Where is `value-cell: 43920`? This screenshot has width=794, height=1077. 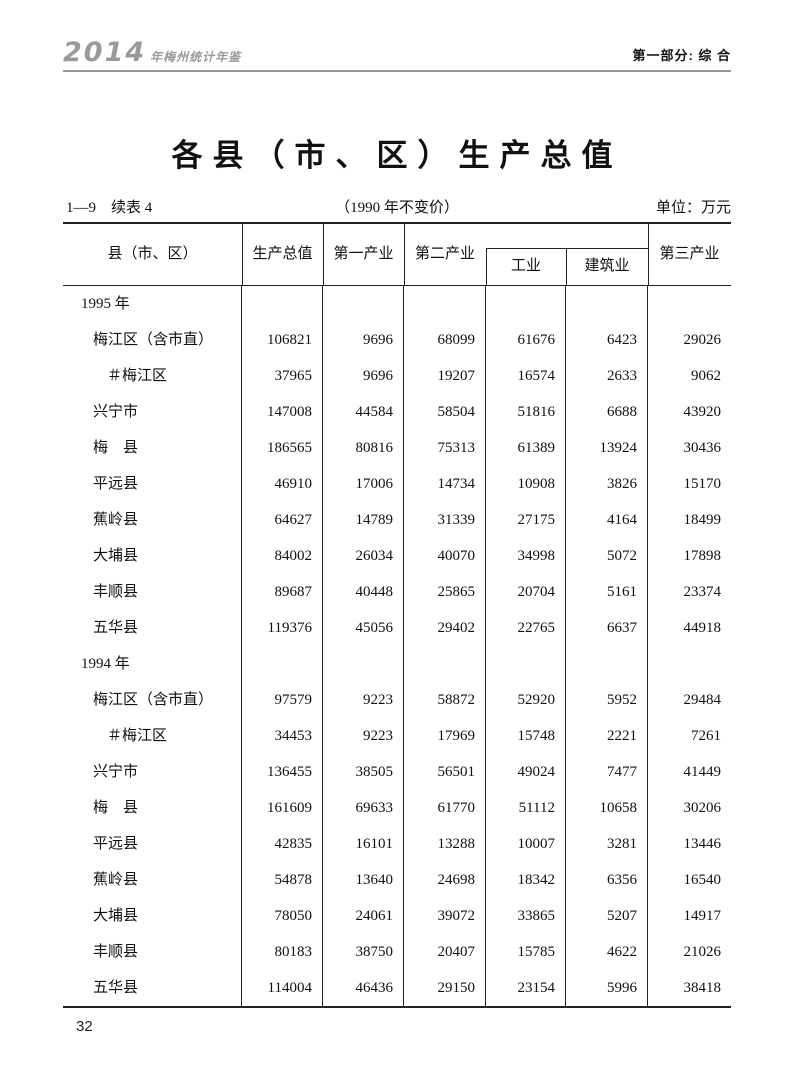 value-cell: 43920 is located at coordinates (702, 412).